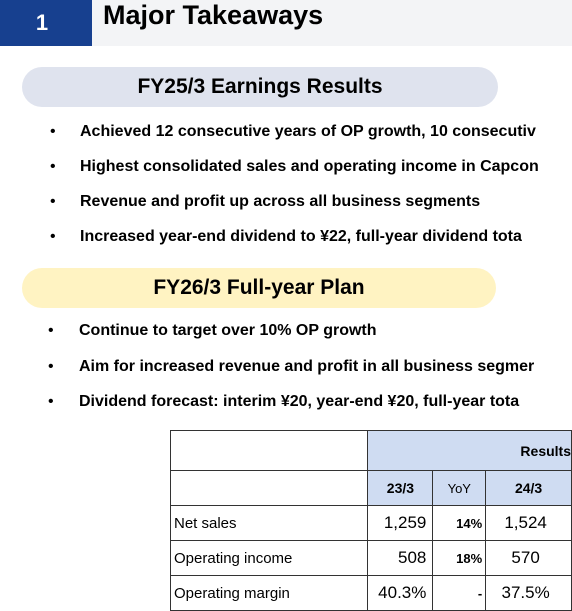  What do you see at coordinates (528, 488) in the screenshot?
I see `column-header: 24/3` at bounding box center [528, 488].